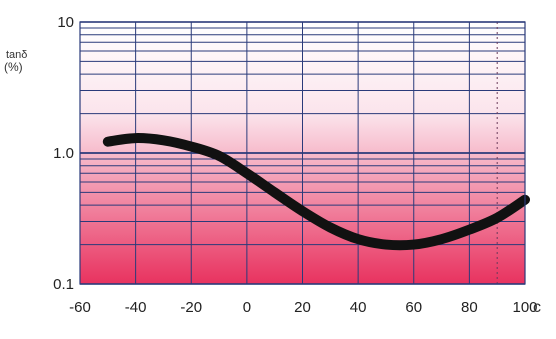  I want to click on y-tick-labels: 0.1 1.0 10, so click(63, 153).